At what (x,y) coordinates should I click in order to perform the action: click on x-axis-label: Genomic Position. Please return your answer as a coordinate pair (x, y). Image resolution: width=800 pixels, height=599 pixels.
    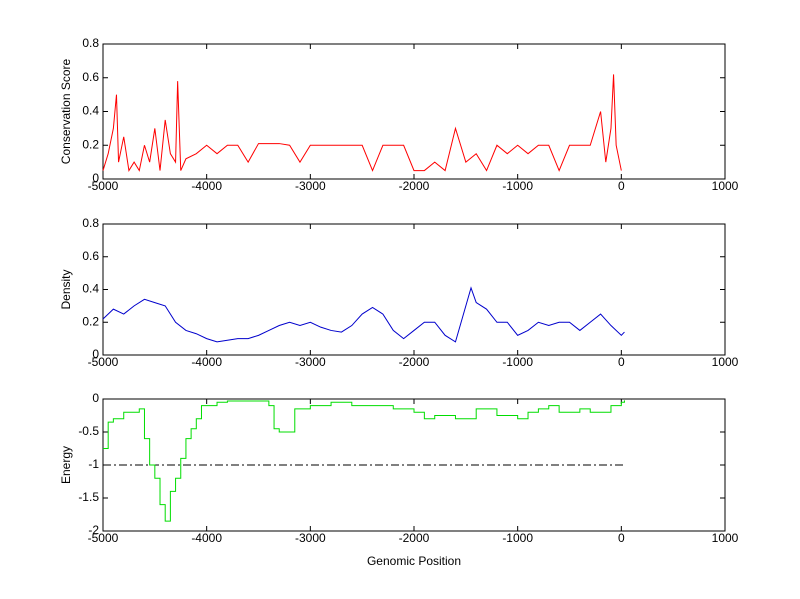
    Looking at the image, I should click on (414, 561).